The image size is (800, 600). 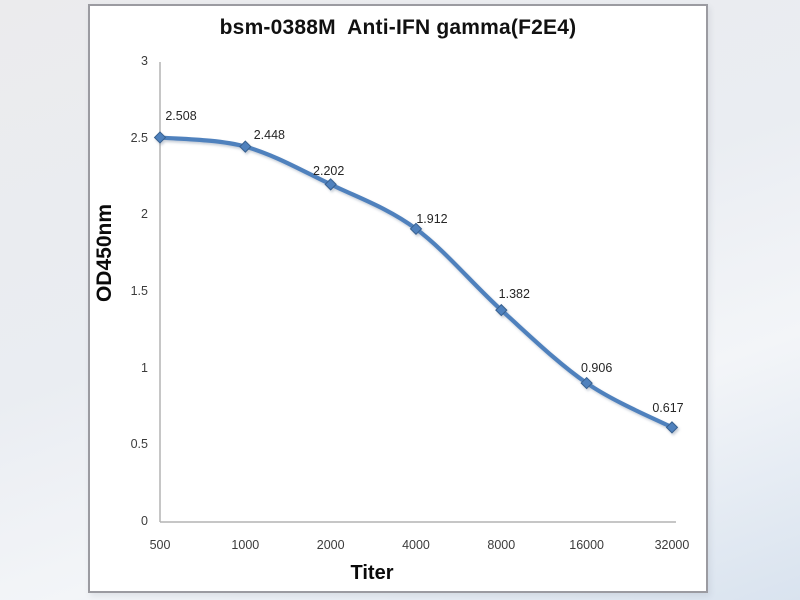 I want to click on y-tick-label: 0, so click(x=144, y=521).